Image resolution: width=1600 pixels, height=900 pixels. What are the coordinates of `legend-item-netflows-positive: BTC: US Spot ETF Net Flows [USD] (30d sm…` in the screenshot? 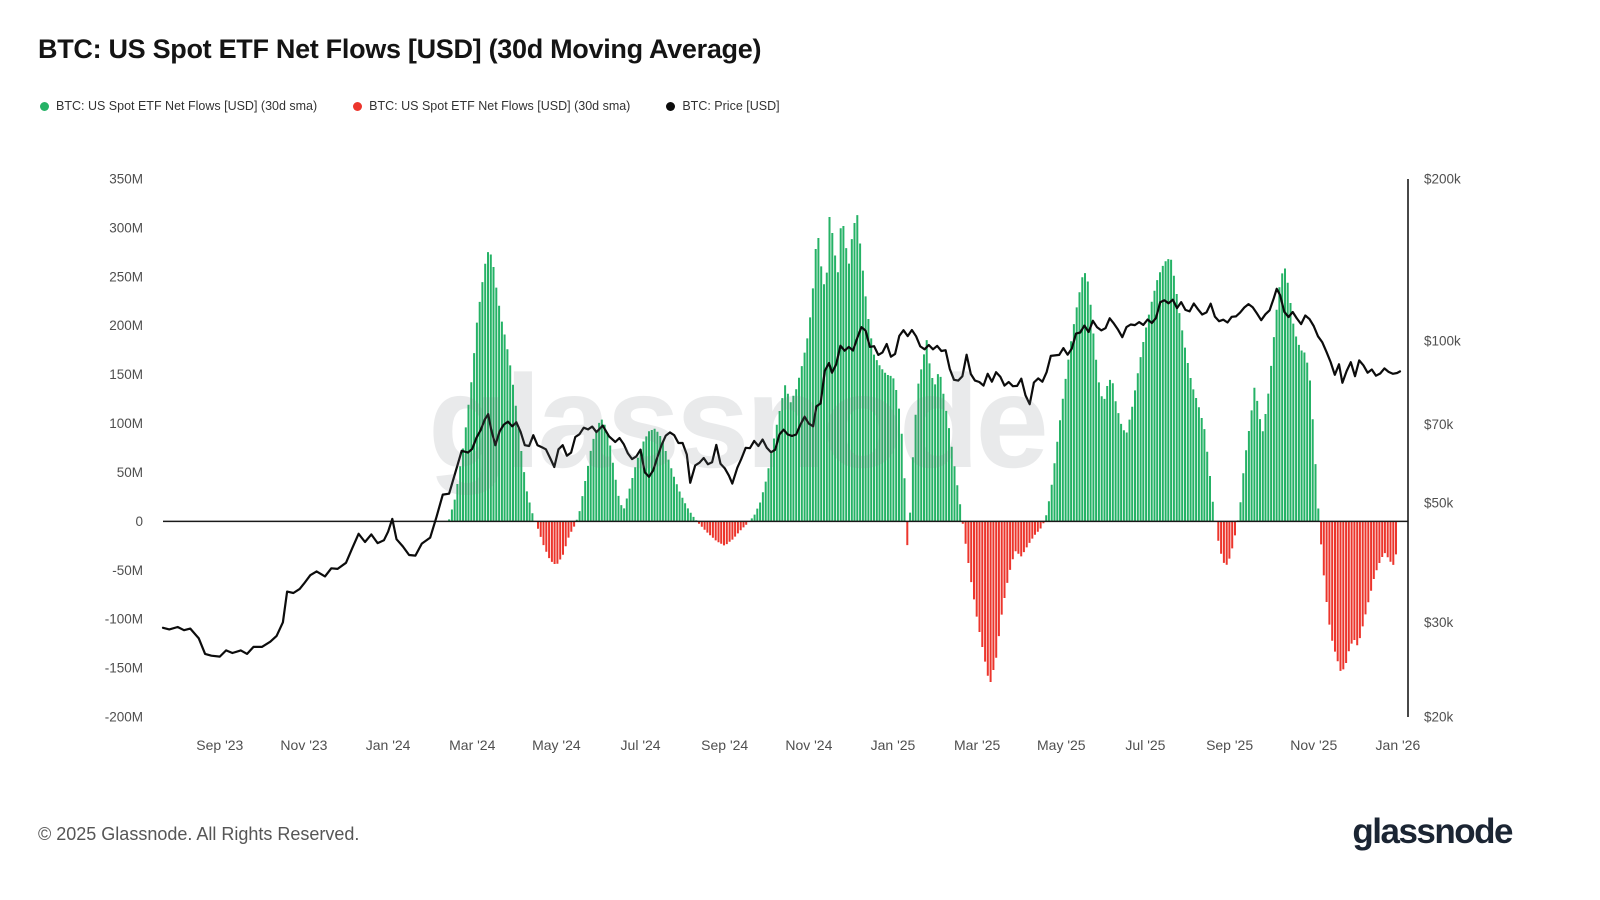 It's located at (178, 106).